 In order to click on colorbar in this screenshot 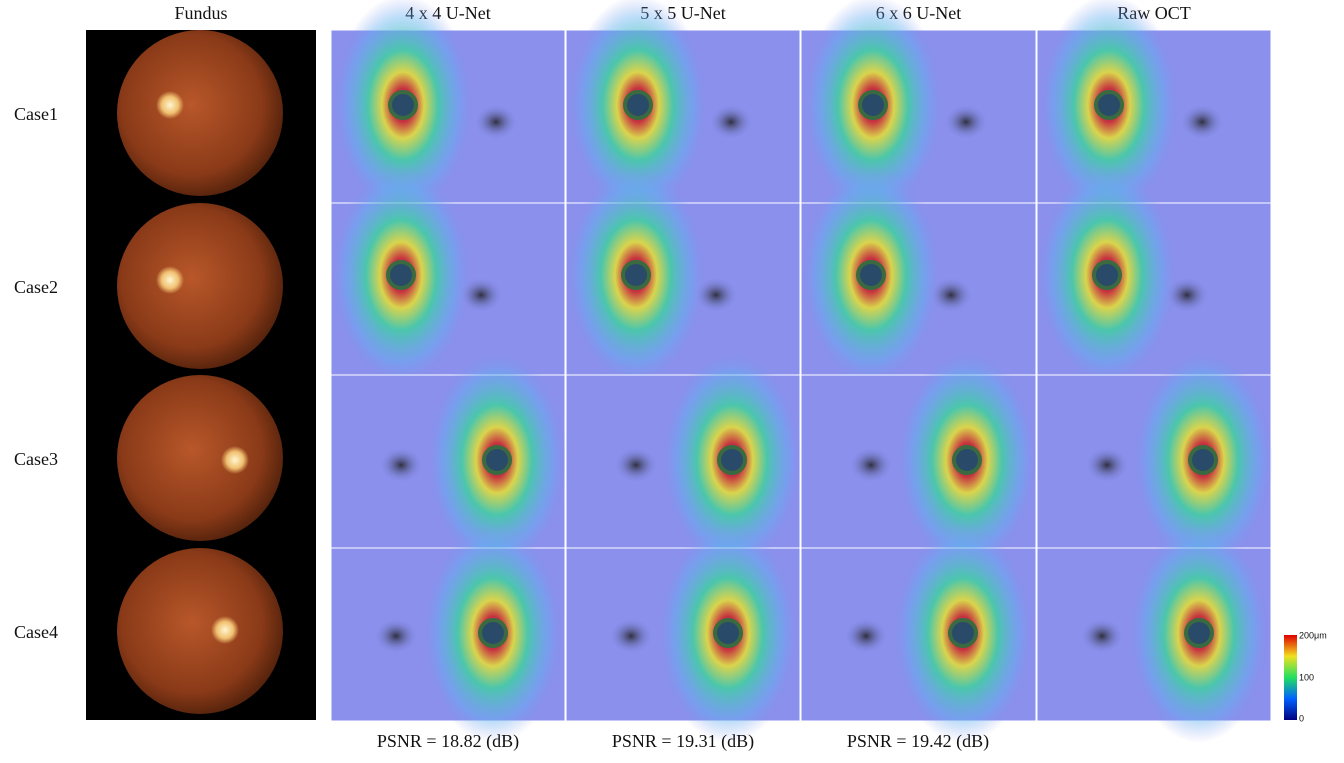, I will do `click(1290, 677)`.